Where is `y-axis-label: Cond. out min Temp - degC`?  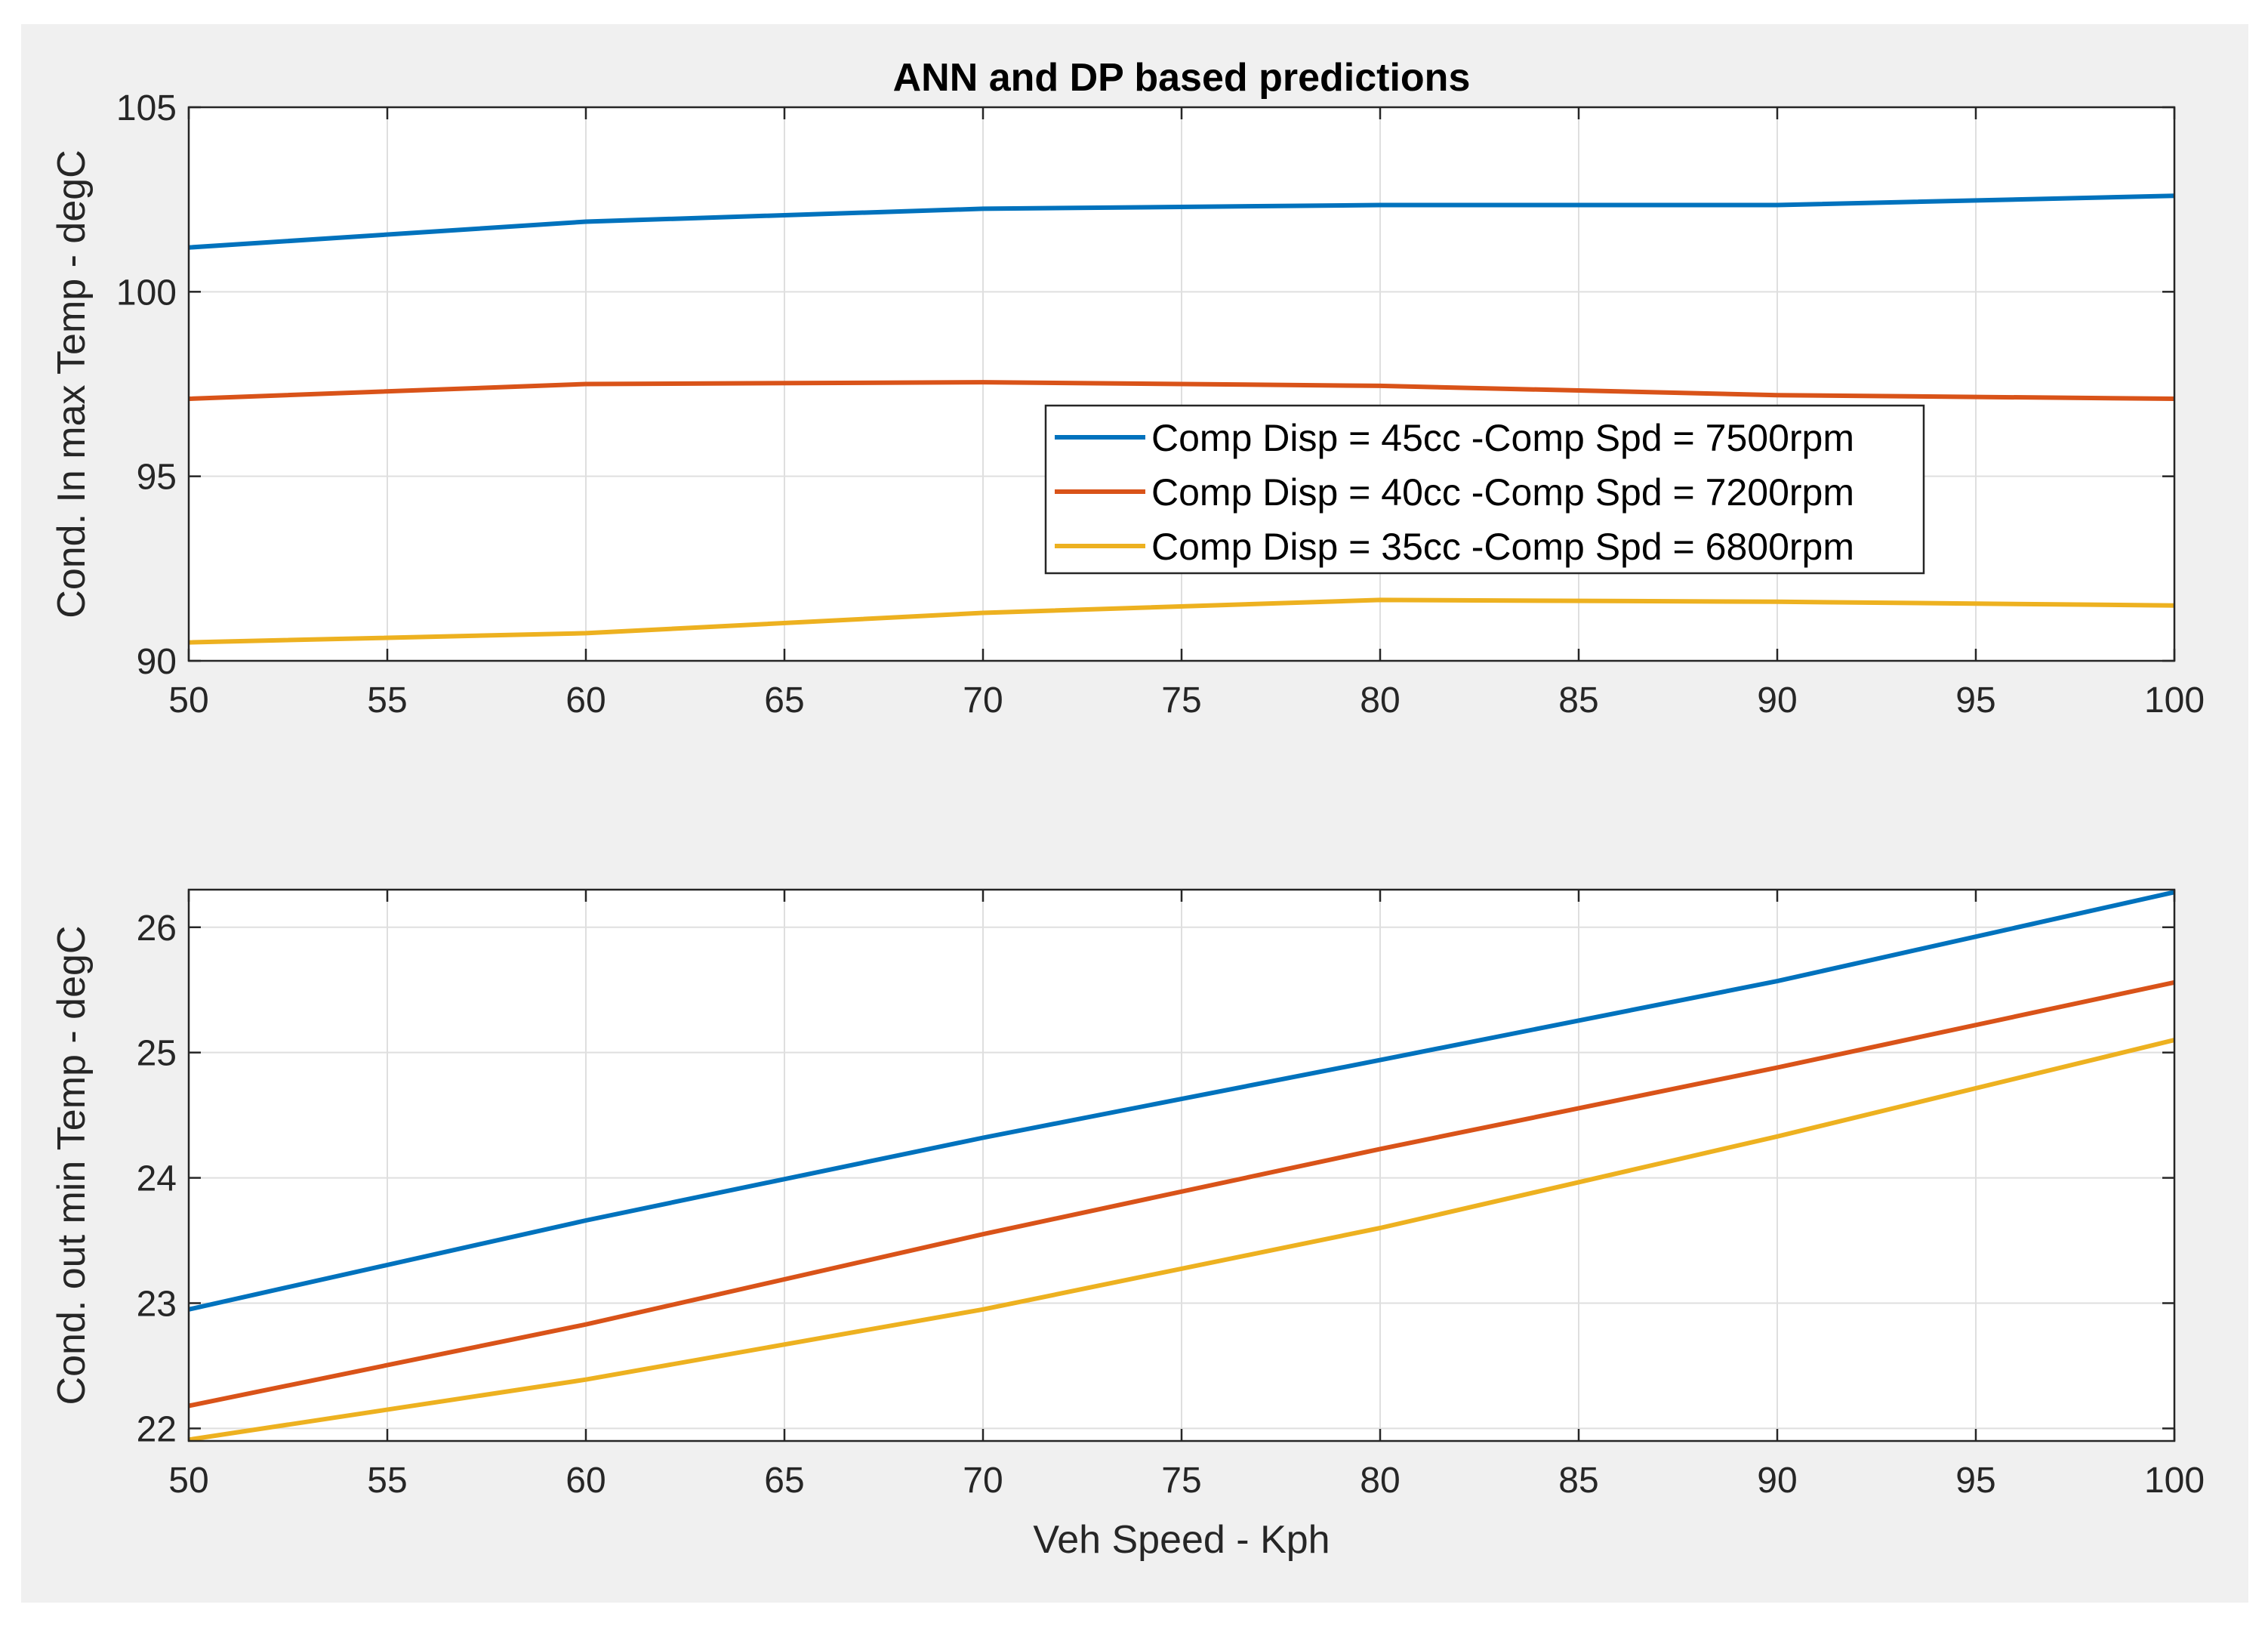 y-axis-label: Cond. out min Temp - degC is located at coordinates (72, 1165).